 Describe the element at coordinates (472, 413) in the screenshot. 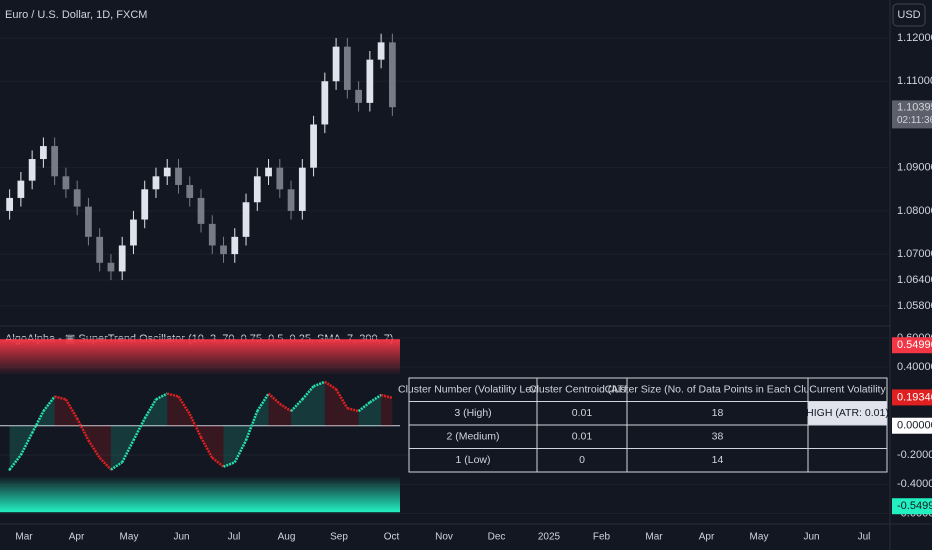

I see `table-text: 3 (High)` at that location.